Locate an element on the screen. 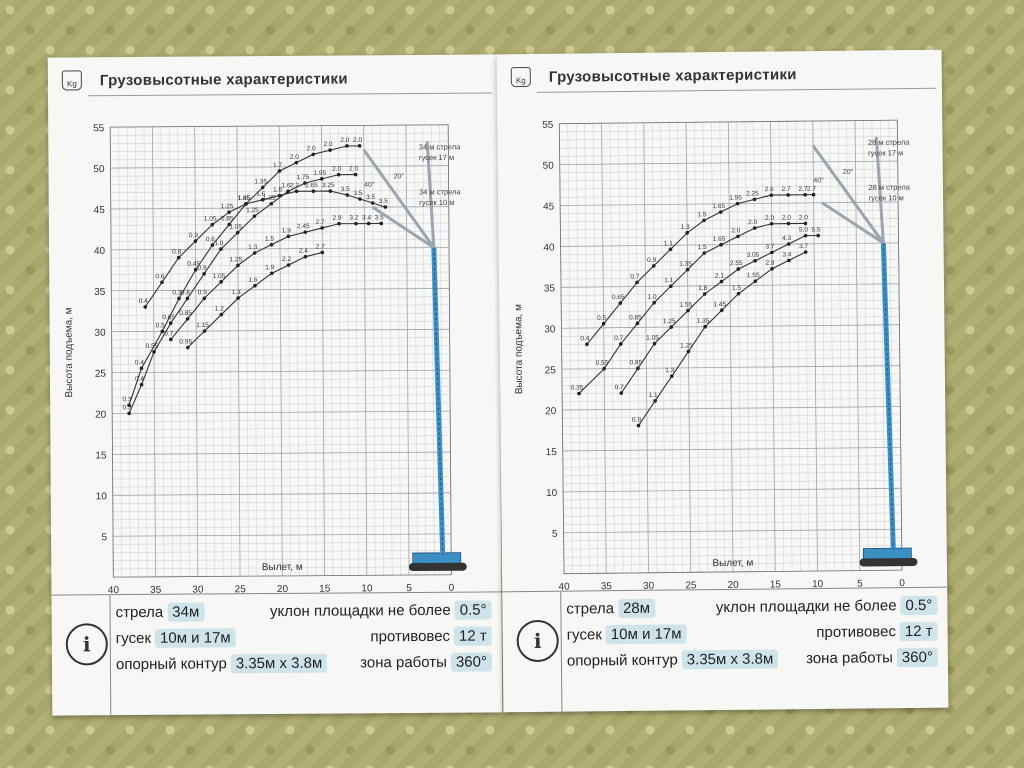  info-icon: i is located at coordinates (537, 641).